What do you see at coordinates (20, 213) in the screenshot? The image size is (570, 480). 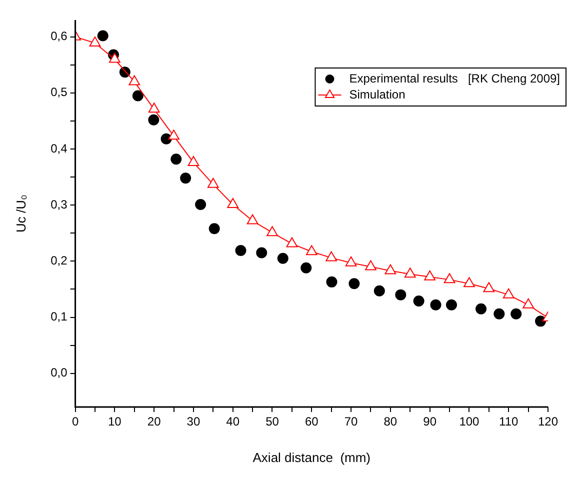 I see `y-axis-title: Uc /U₀` at bounding box center [20, 213].